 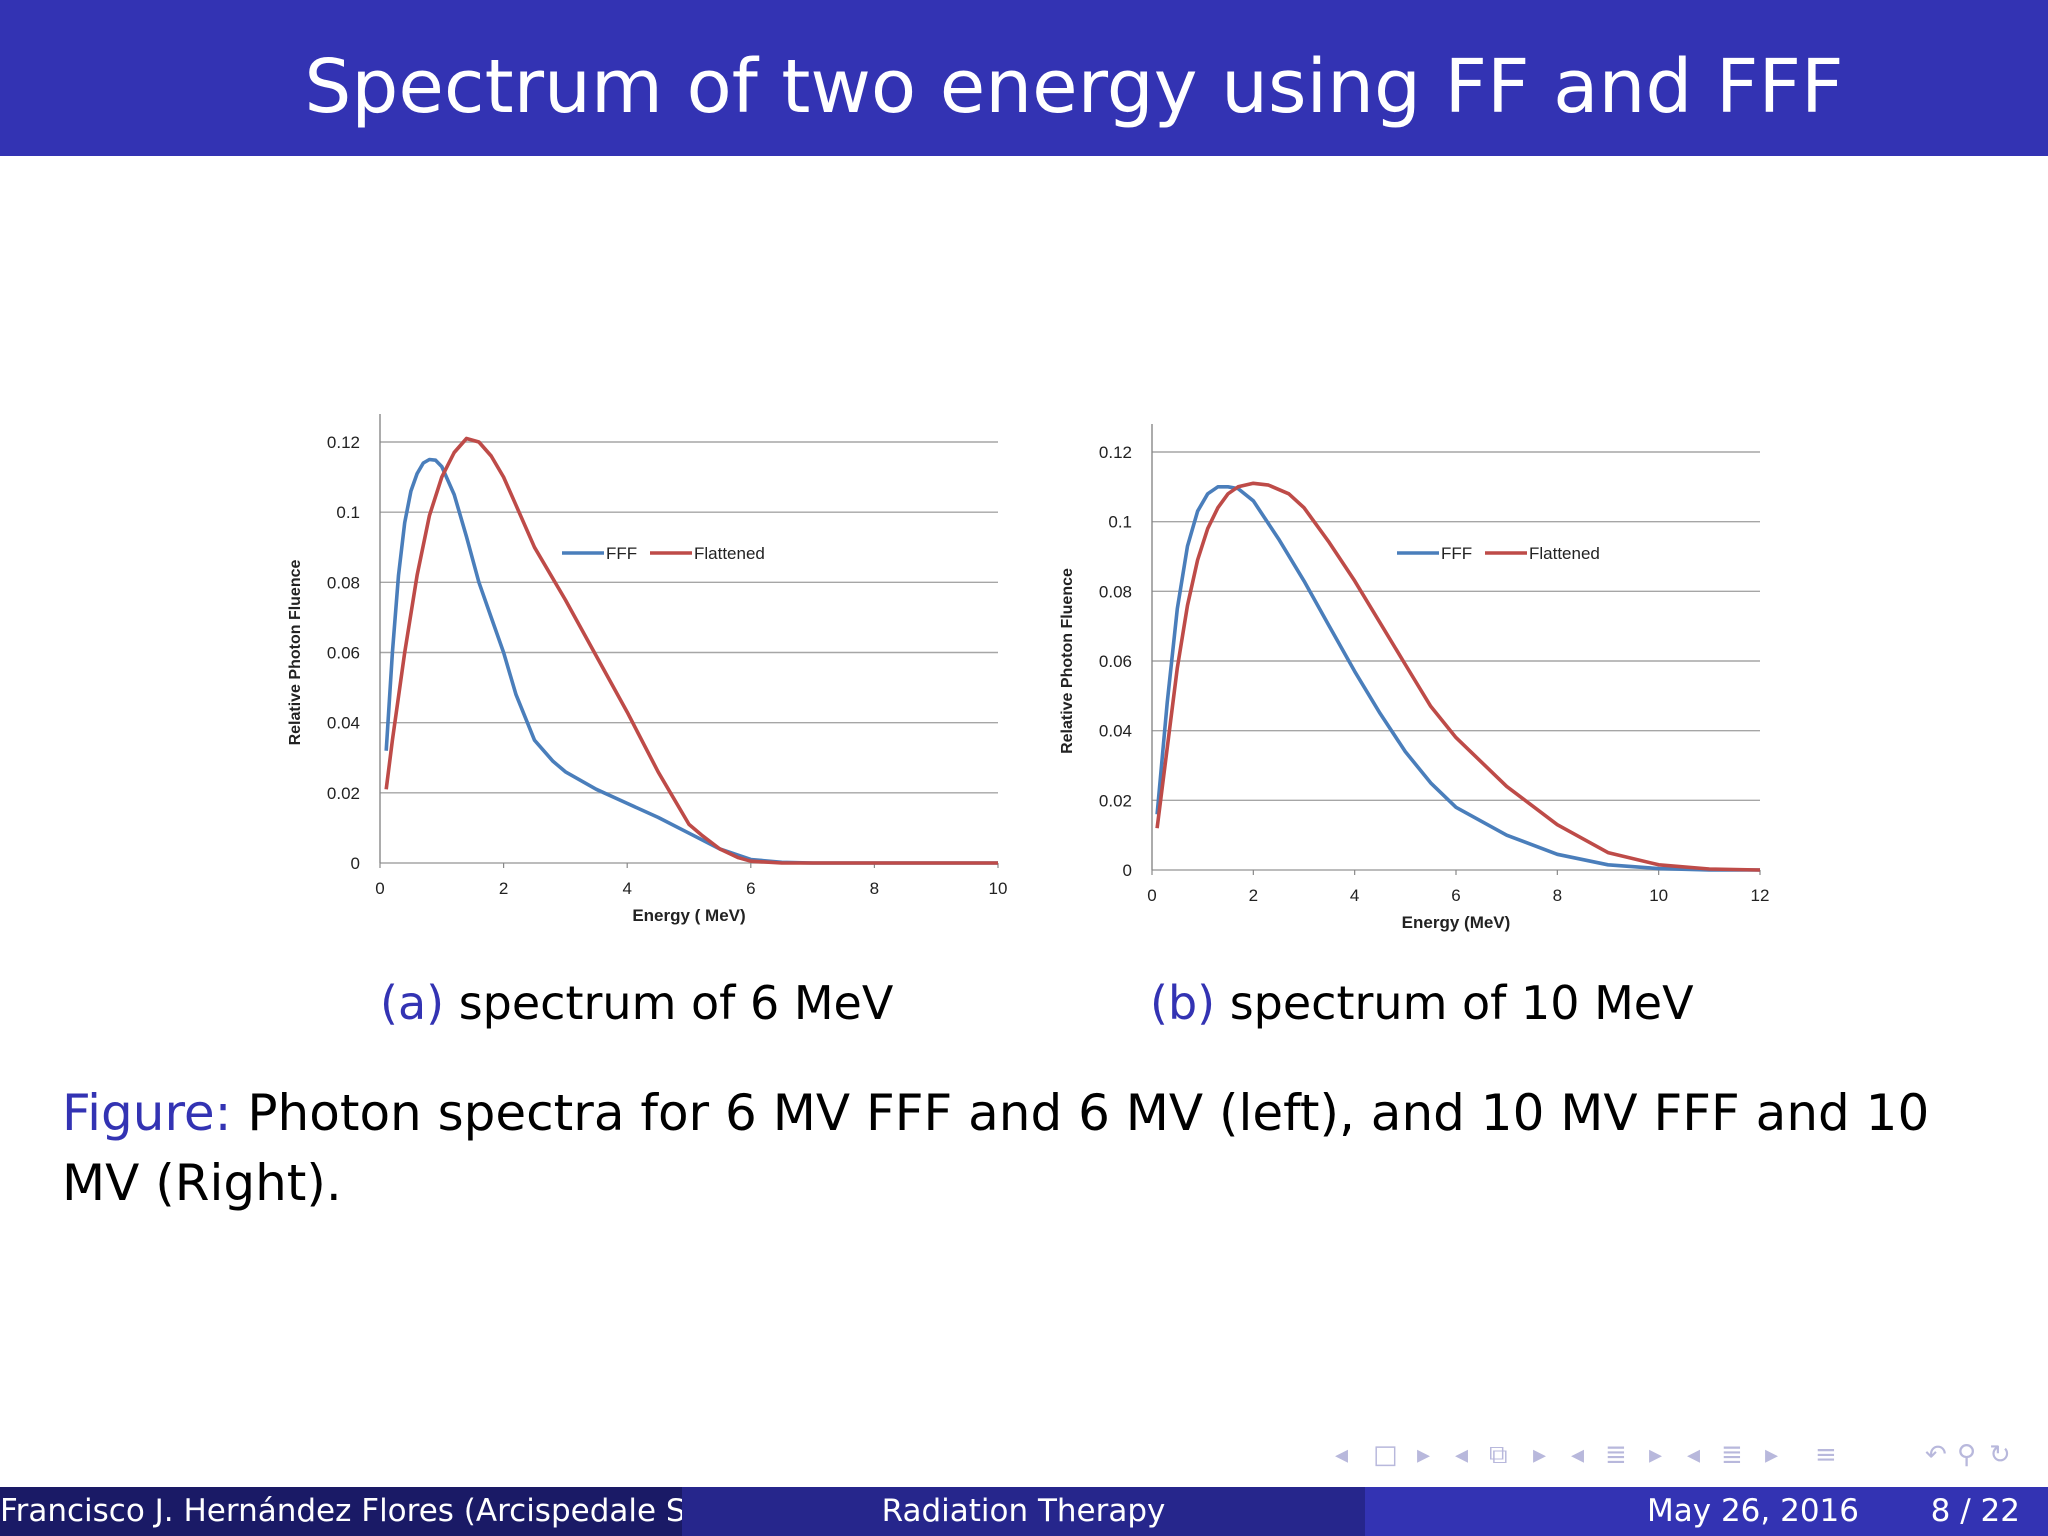 What do you see at coordinates (1967, 1455) in the screenshot?
I see `search-icon: ⚲` at bounding box center [1967, 1455].